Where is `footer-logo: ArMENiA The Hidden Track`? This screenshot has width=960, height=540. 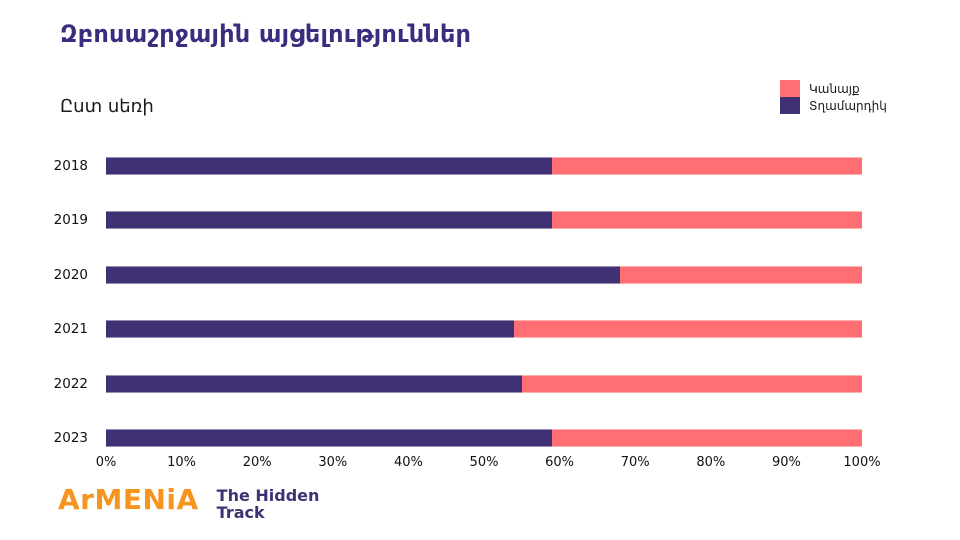
footer-logo: ArMENiA The Hidden Track is located at coordinates (188, 504).